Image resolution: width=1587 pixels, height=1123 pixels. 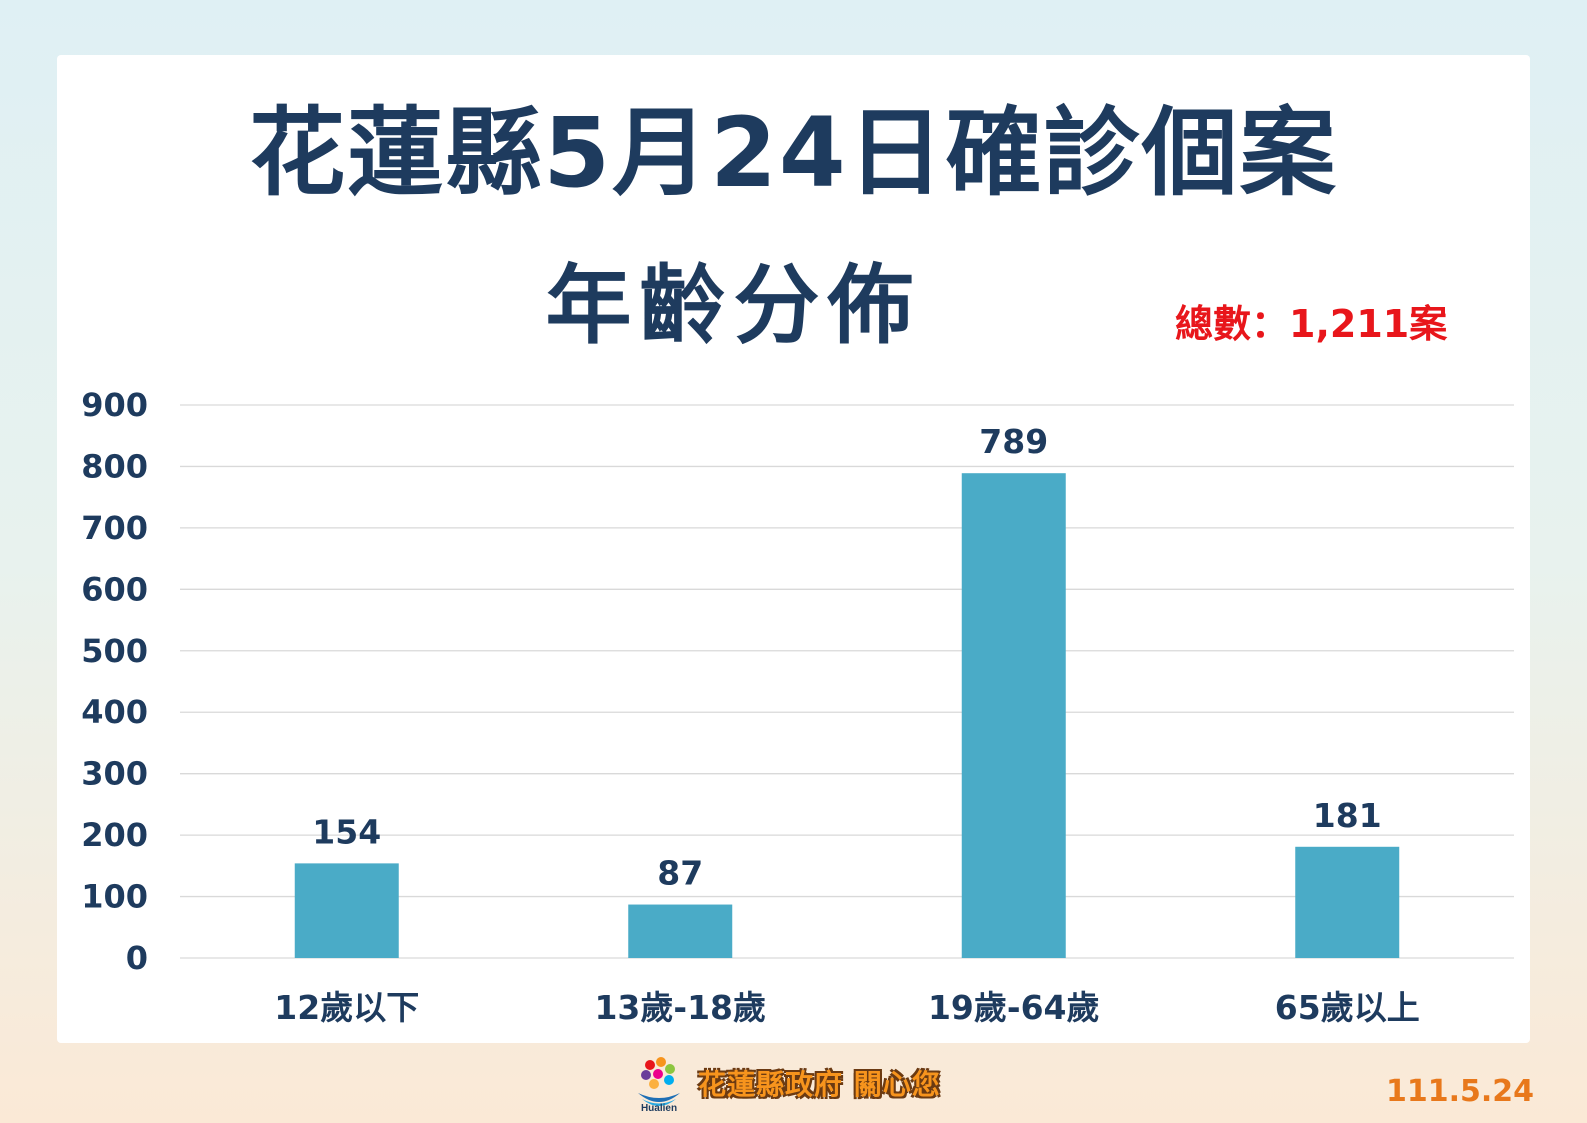 What do you see at coordinates (114, 835) in the screenshot?
I see `y-tick-label: 200` at bounding box center [114, 835].